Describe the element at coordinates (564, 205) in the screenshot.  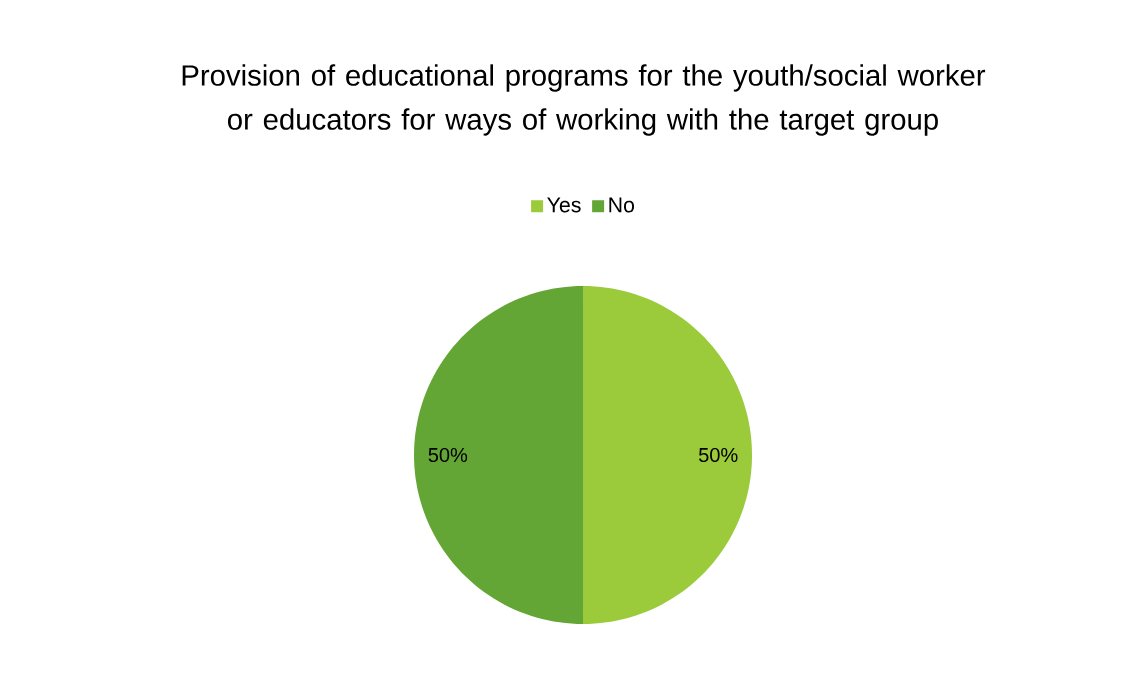
I see `legend-label: Yes` at that location.